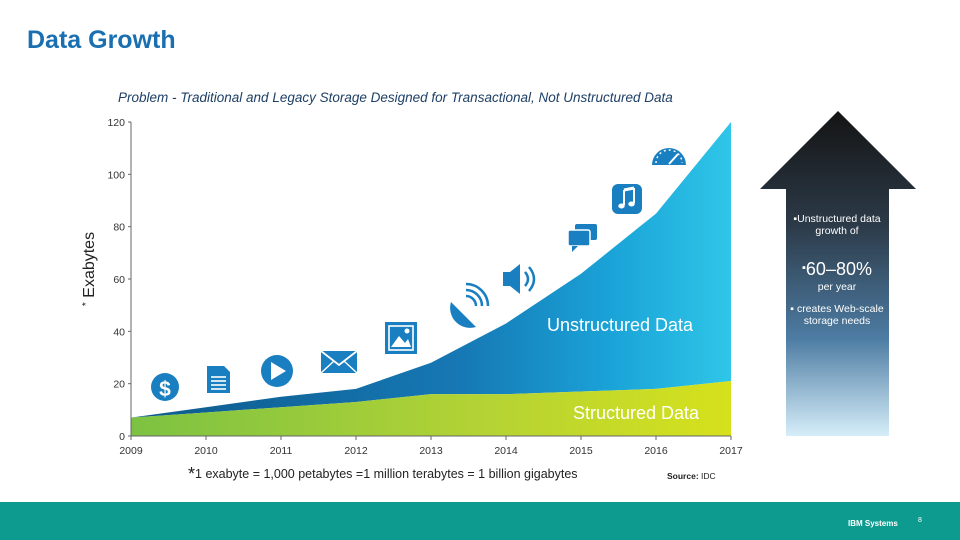  What do you see at coordinates (101, 40) in the screenshot?
I see `page-title: Data Growth` at bounding box center [101, 40].